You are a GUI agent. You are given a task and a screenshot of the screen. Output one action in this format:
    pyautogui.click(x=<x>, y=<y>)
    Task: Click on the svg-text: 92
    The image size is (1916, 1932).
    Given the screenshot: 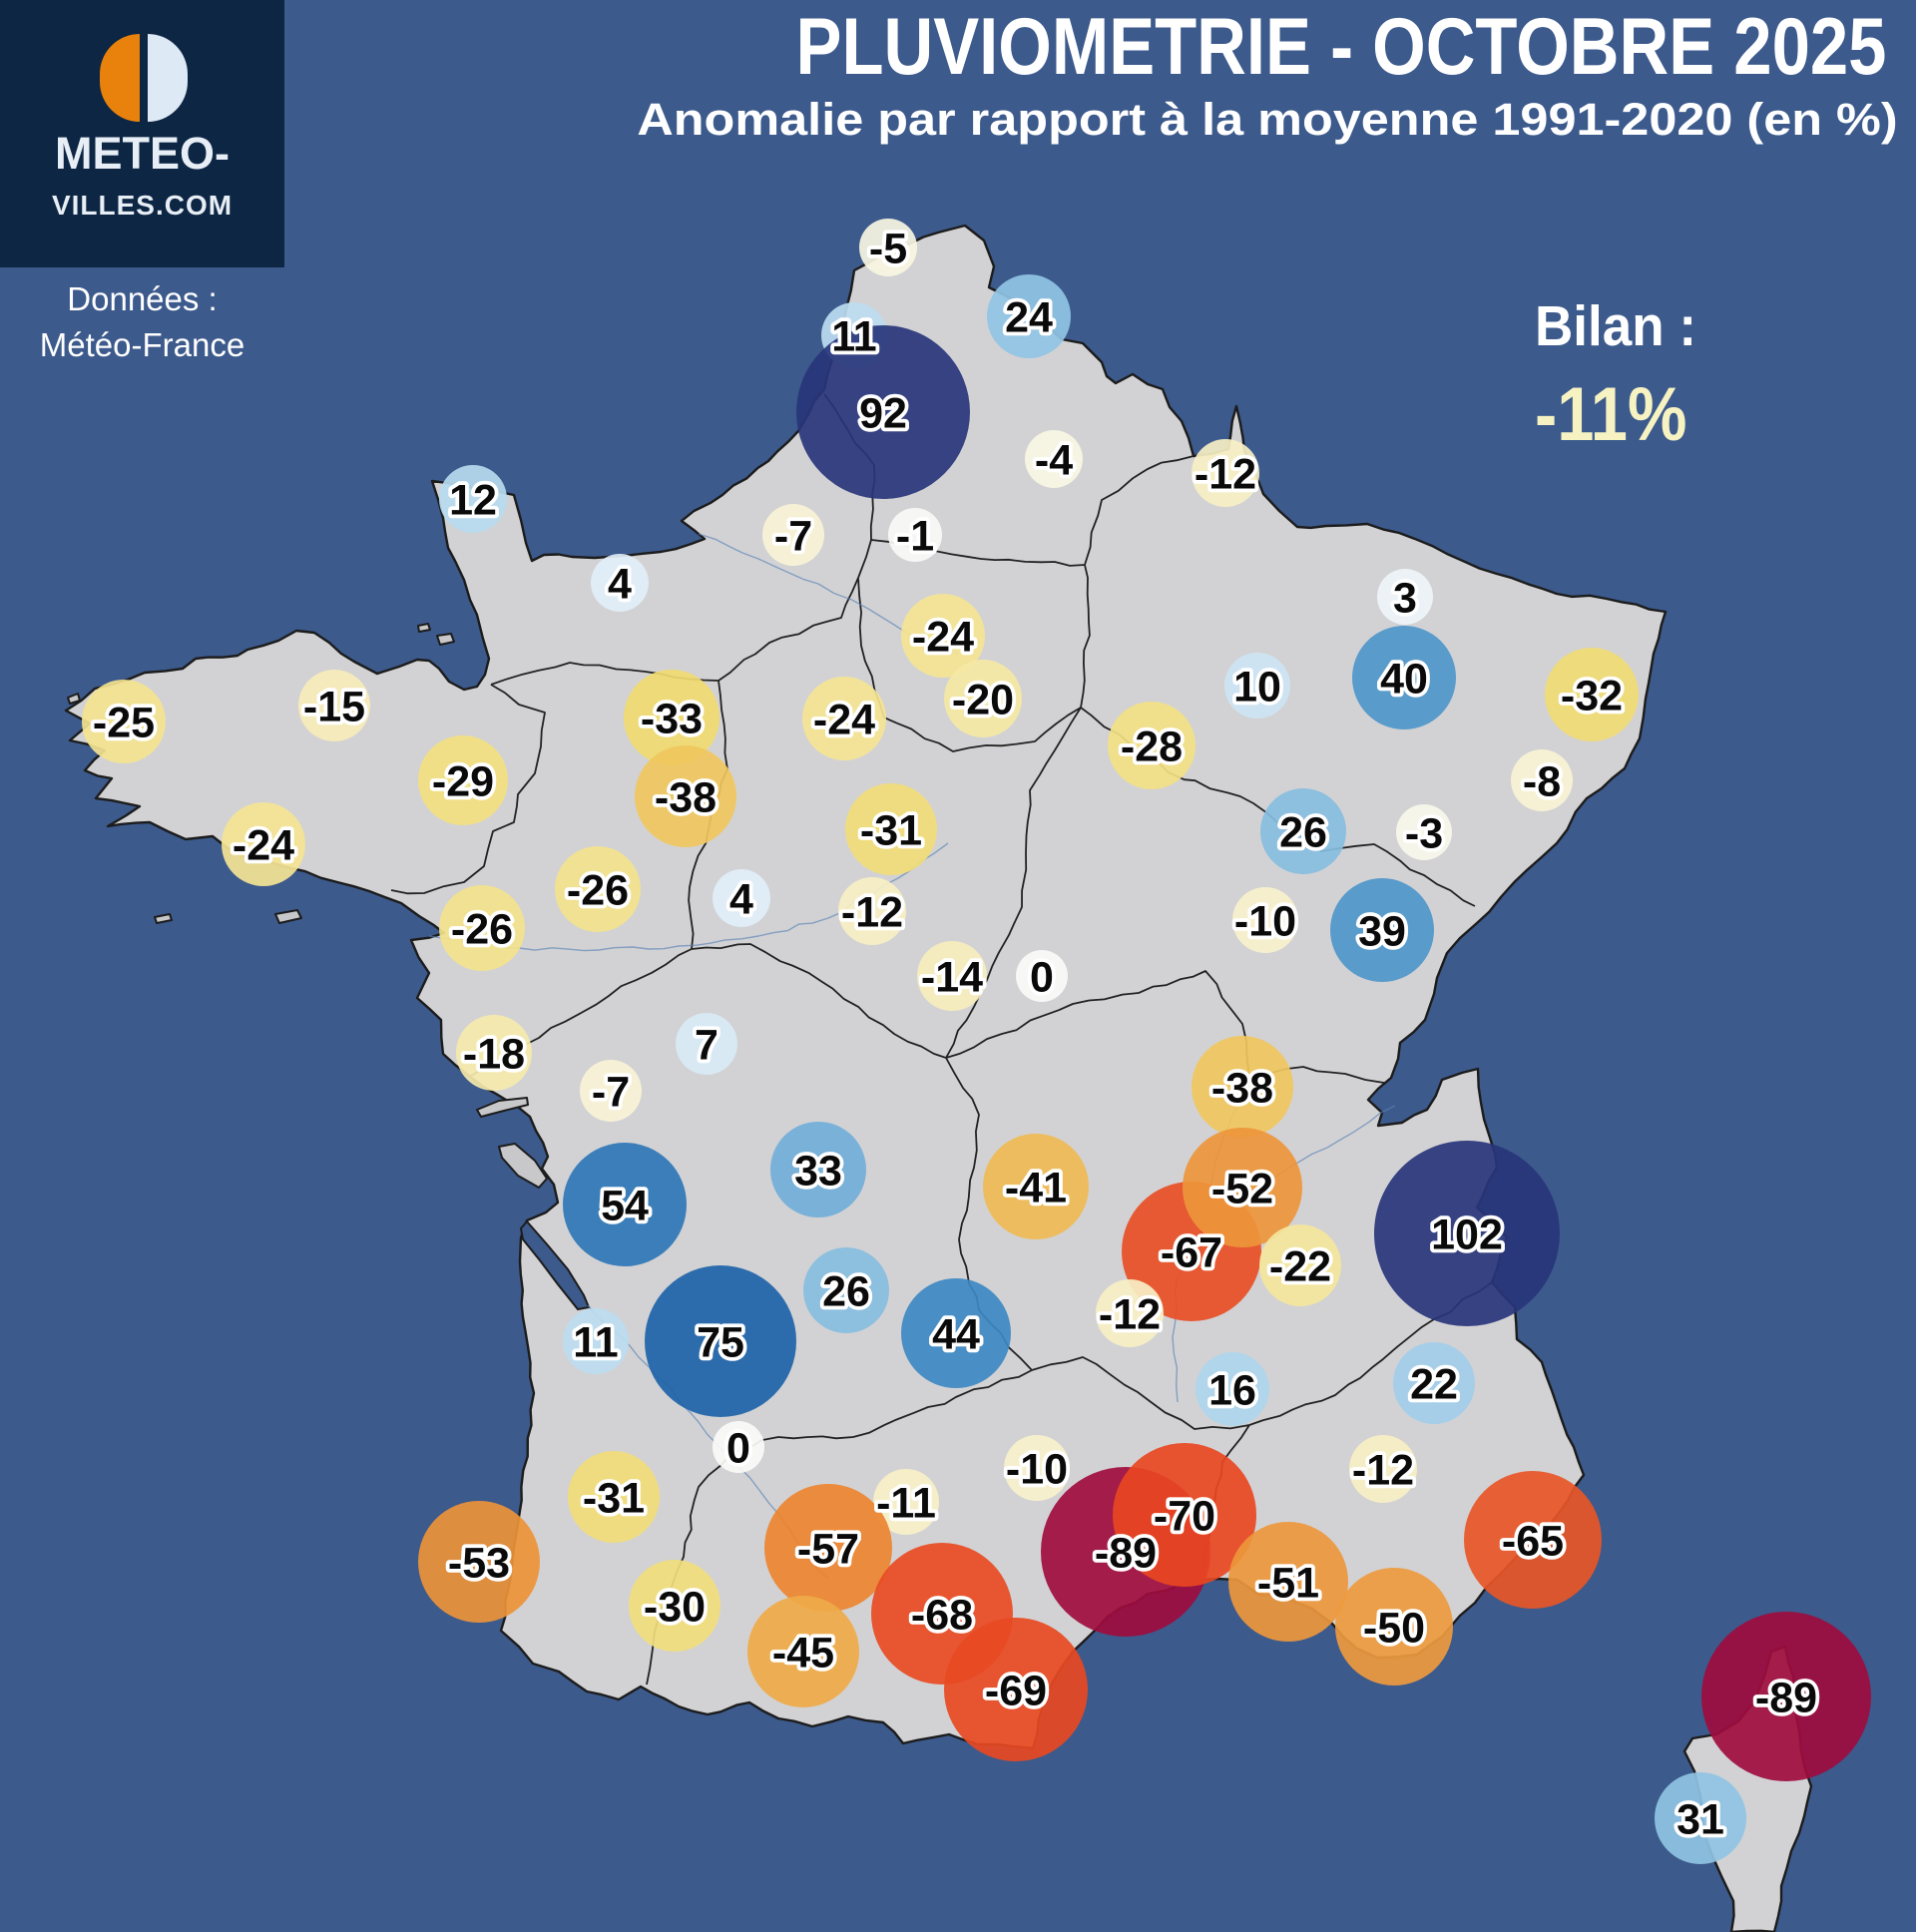 What is the action you would take?
    pyautogui.click(x=883, y=413)
    